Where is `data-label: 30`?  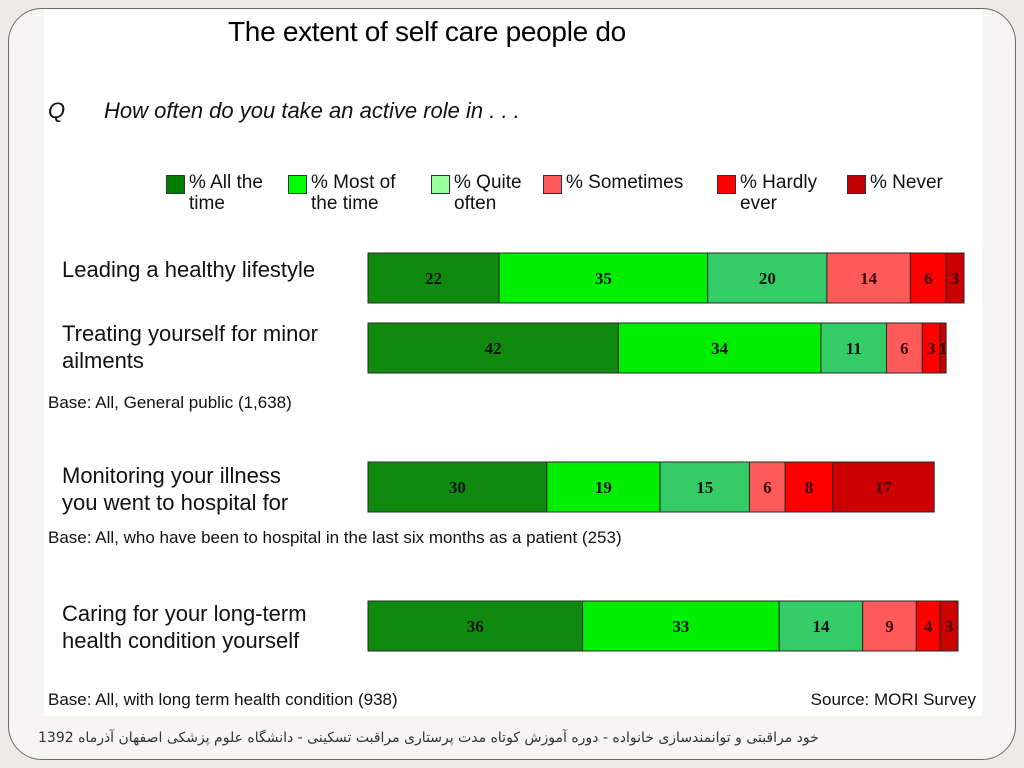
data-label: 30 is located at coordinates (457, 487).